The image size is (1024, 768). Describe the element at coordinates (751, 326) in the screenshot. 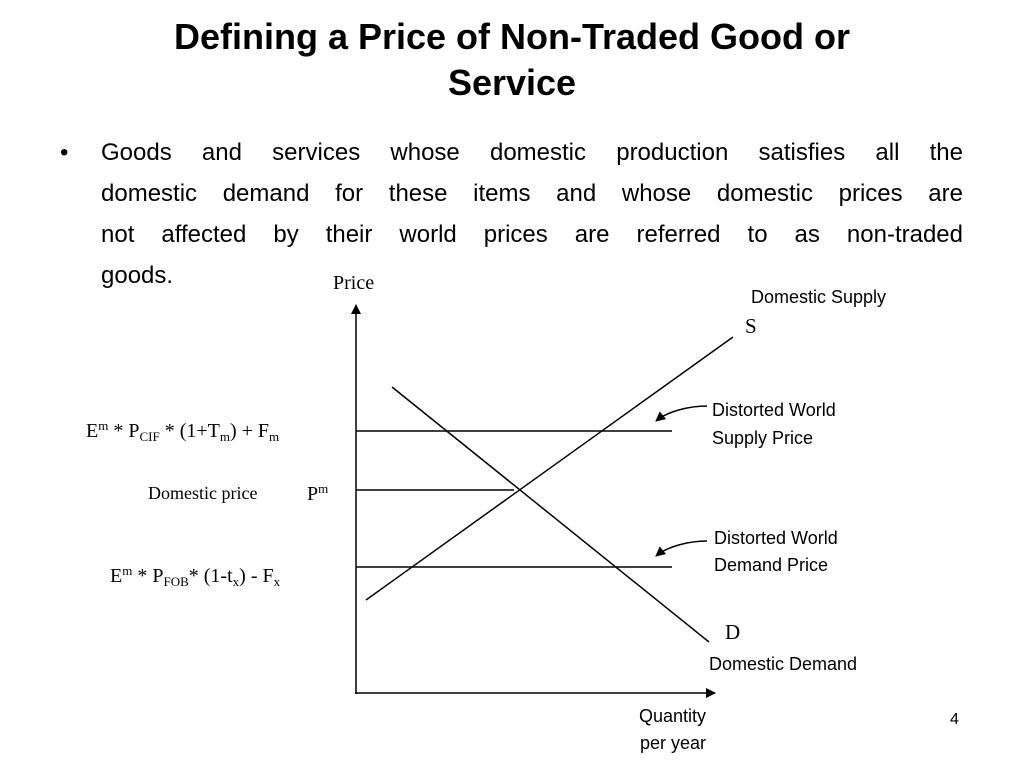

I see `supply-curve-symbol: S` at that location.